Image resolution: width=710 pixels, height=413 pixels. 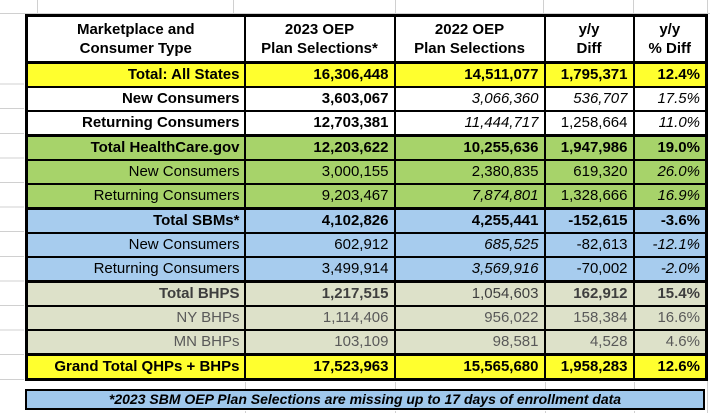 I want to click on value-cell: 14,511,077, so click(x=469, y=74).